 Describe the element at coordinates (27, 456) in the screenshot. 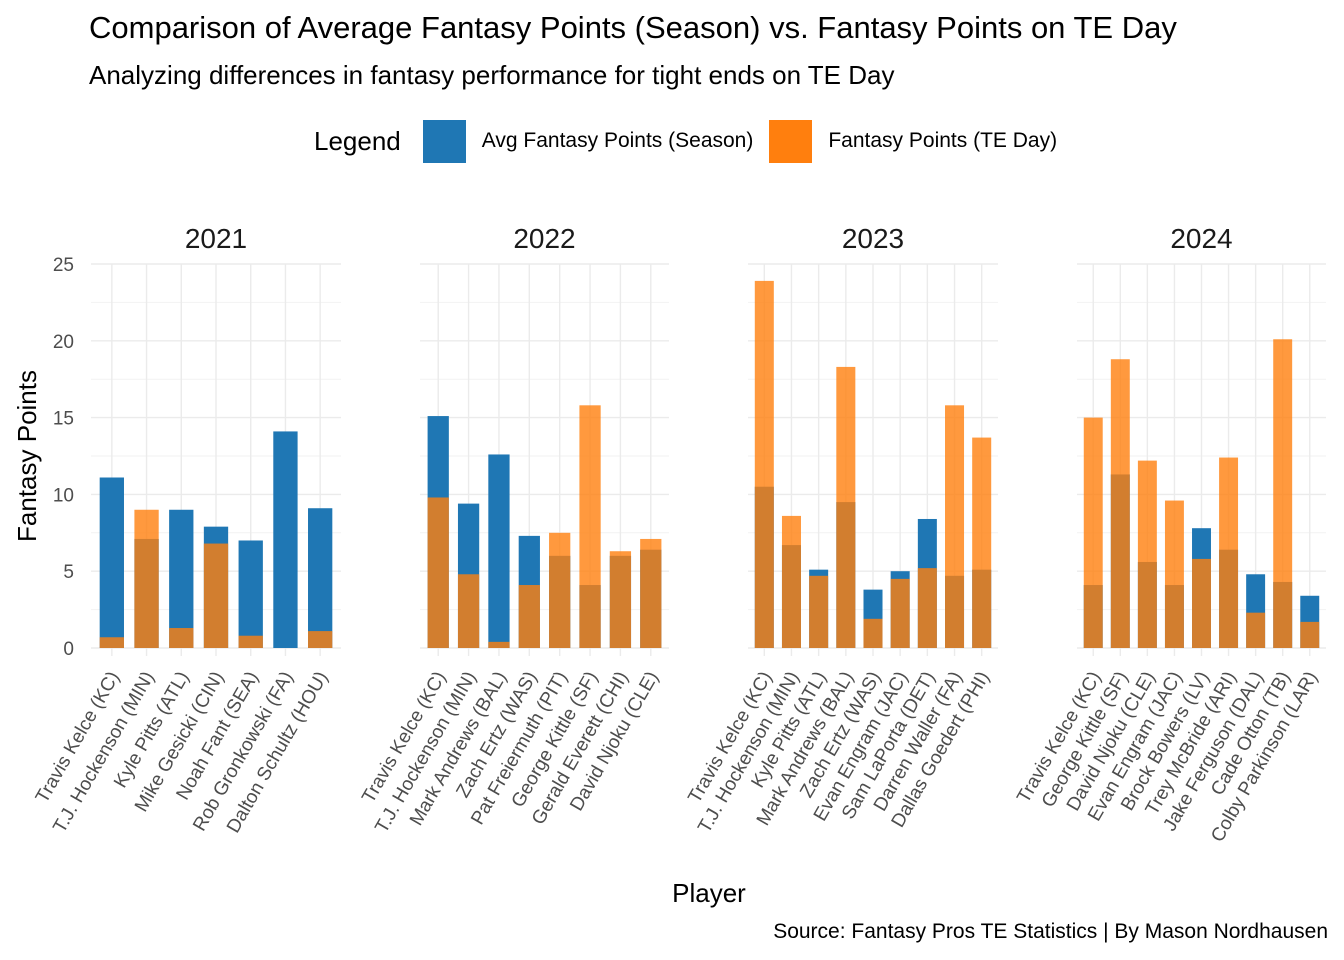

I see `y-axis-title: Fantasy Points` at that location.